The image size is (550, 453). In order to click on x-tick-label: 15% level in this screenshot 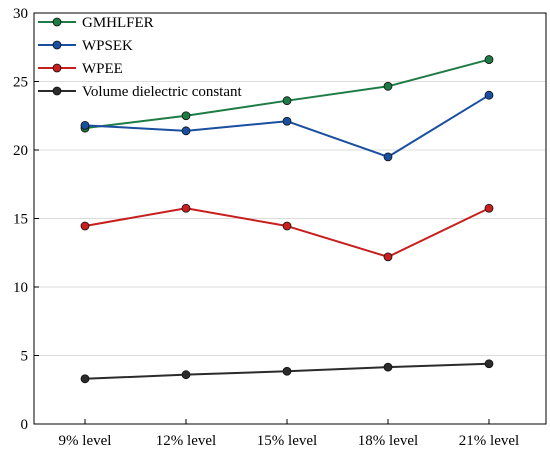, I will do `click(287, 441)`.